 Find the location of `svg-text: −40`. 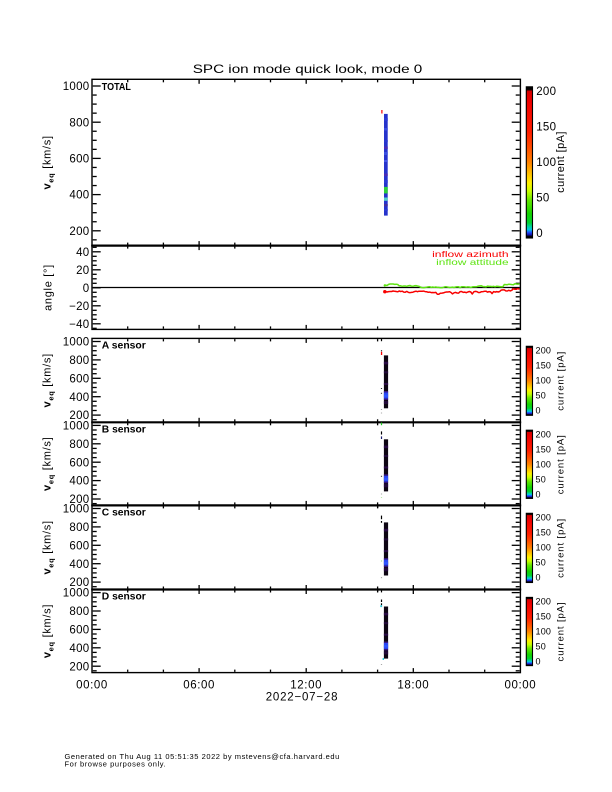

svg-text: −40 is located at coordinates (79, 325).